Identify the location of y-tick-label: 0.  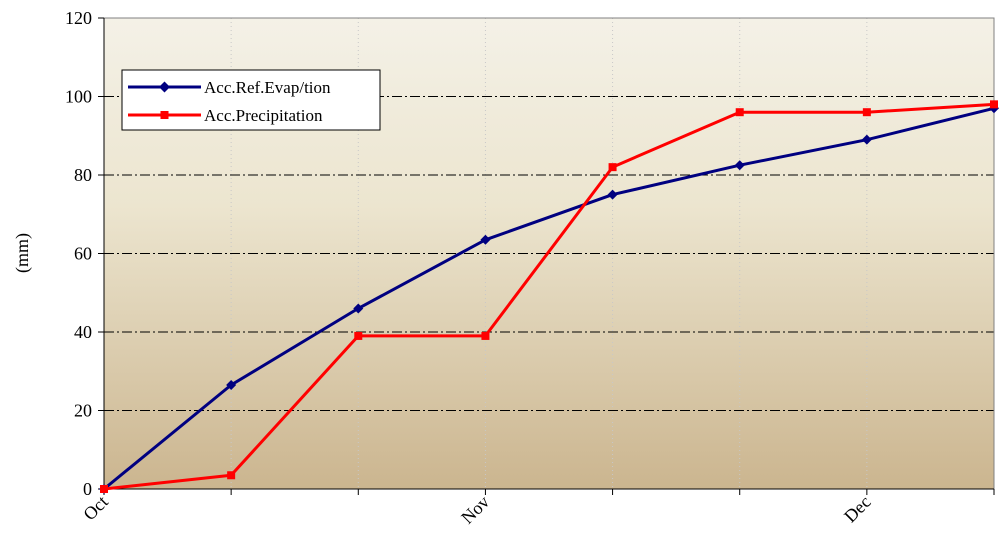
(87, 489).